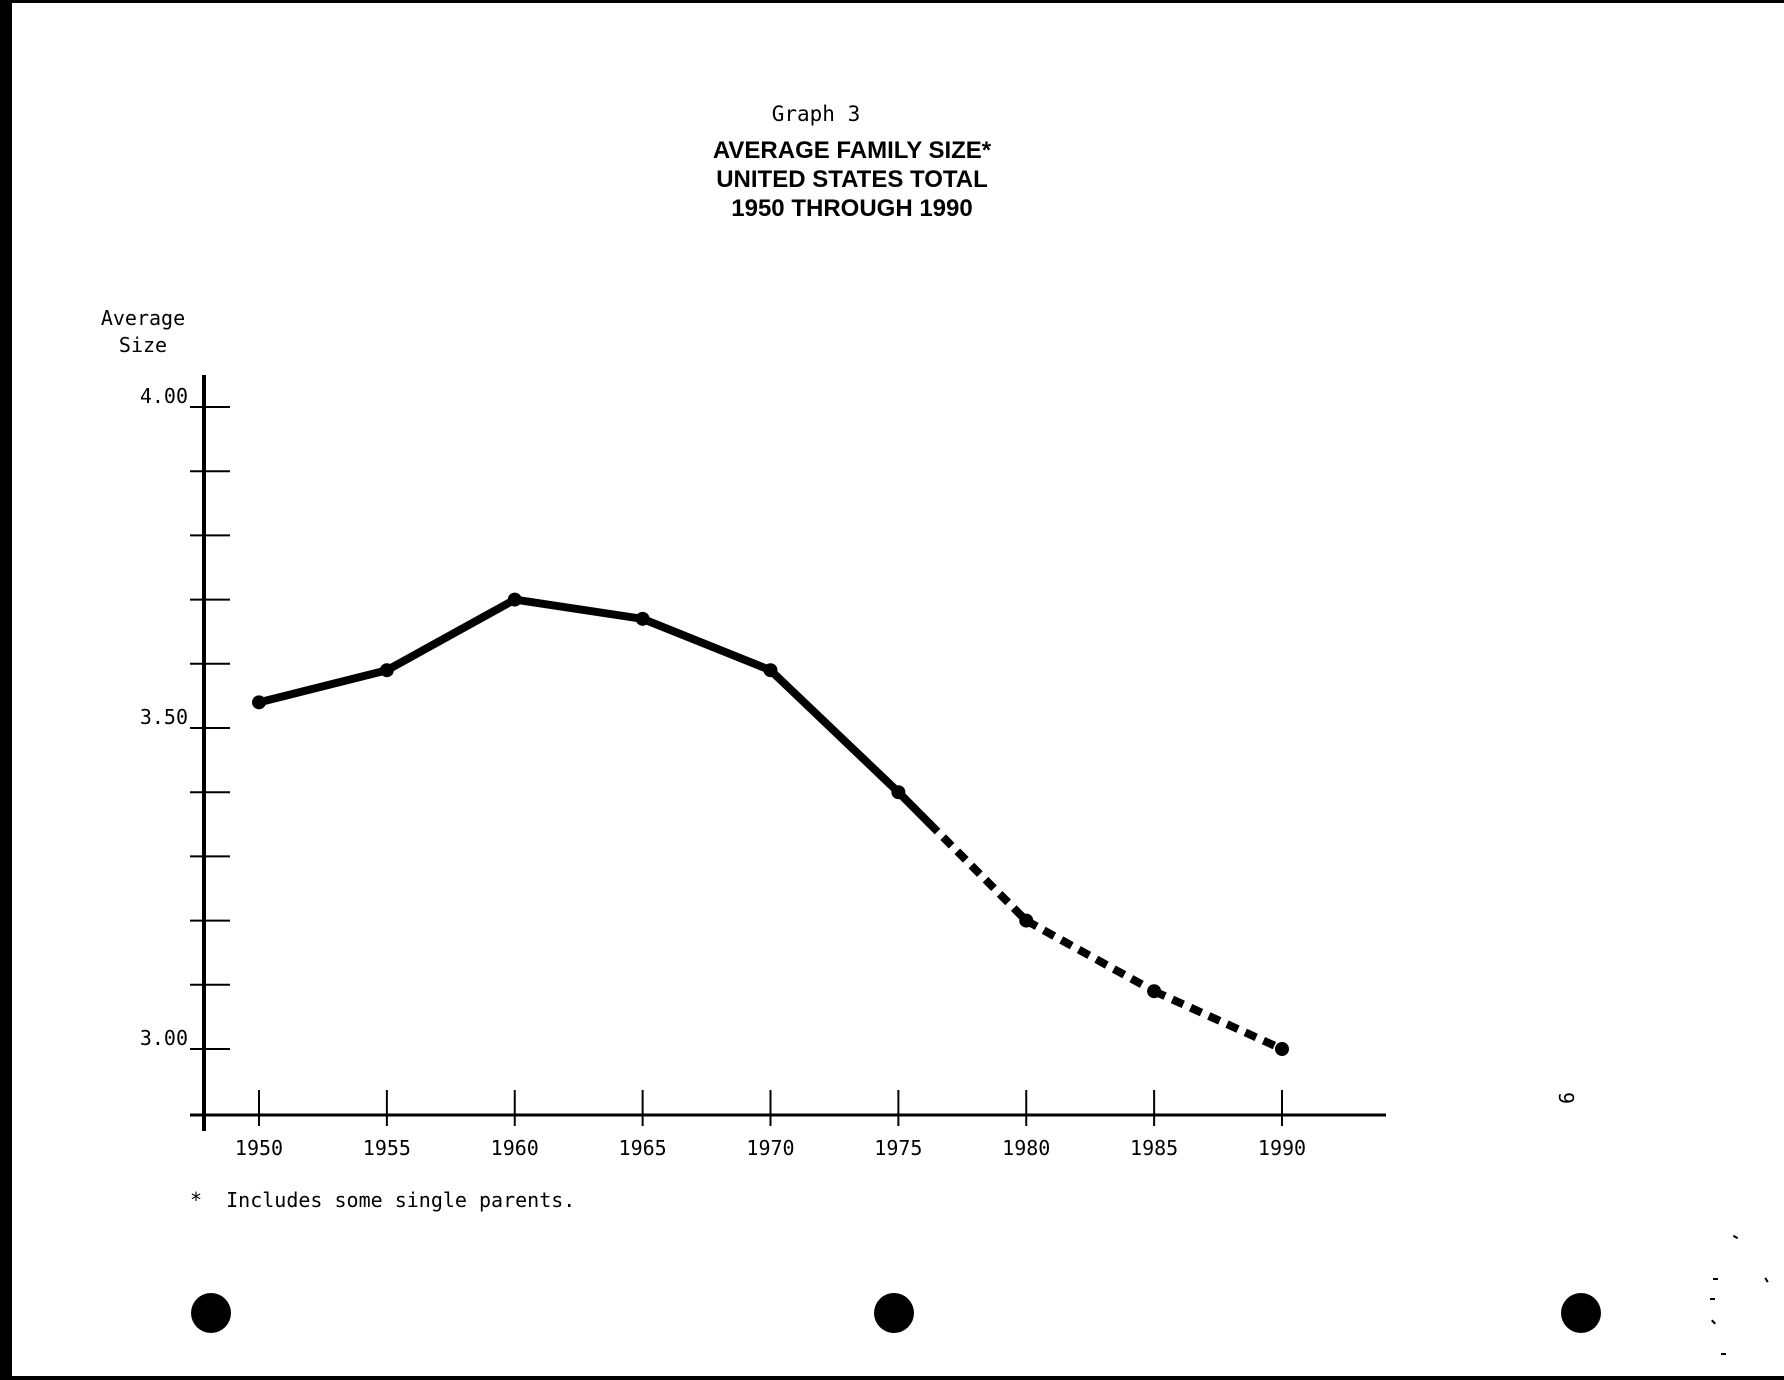 The image size is (1784, 1380). I want to click on x-tick-label: 1965, so click(643, 1148).